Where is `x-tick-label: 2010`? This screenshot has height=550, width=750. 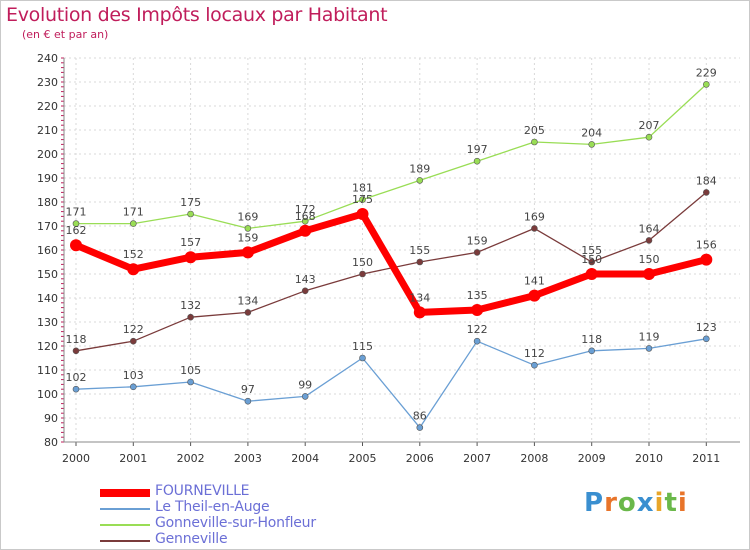
x-tick-label: 2010 is located at coordinates (649, 458).